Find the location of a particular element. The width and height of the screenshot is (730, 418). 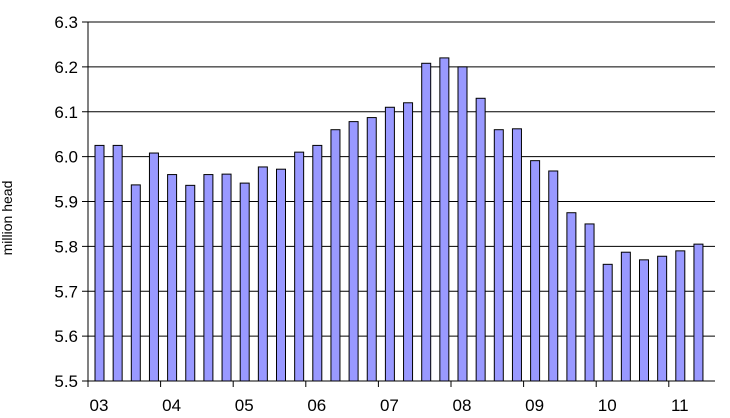

y-tick-label-0: 5.5 is located at coordinates (66, 381).